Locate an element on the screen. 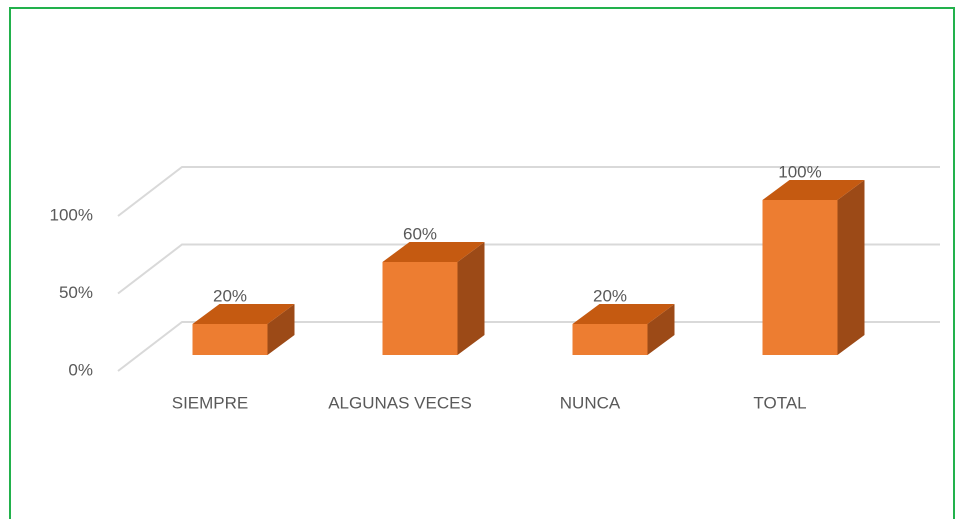  x-tick-label: NUNCA is located at coordinates (590, 402).